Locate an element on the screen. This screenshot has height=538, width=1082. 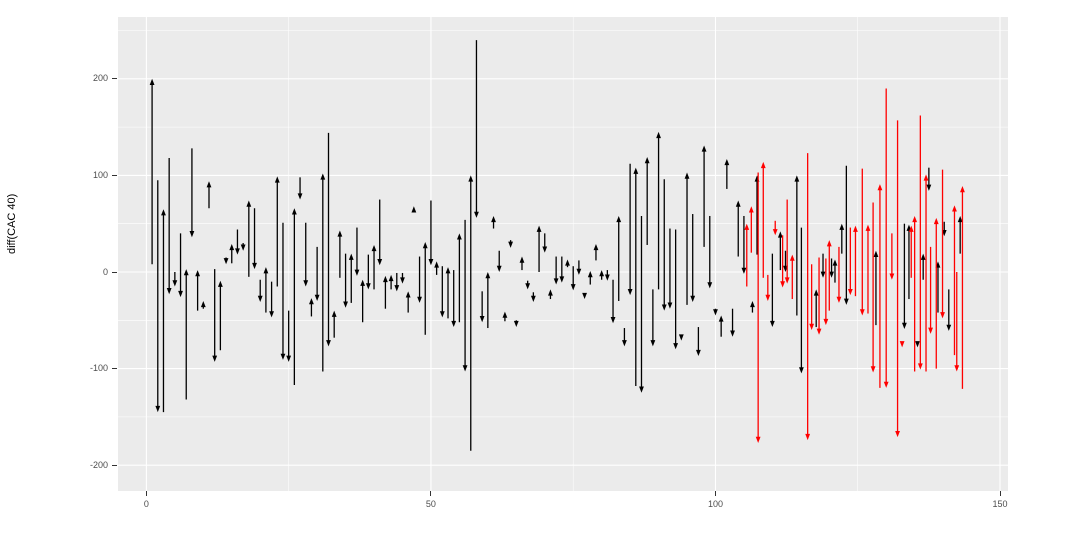
y-tick-label: -100 is located at coordinates (98, 368).